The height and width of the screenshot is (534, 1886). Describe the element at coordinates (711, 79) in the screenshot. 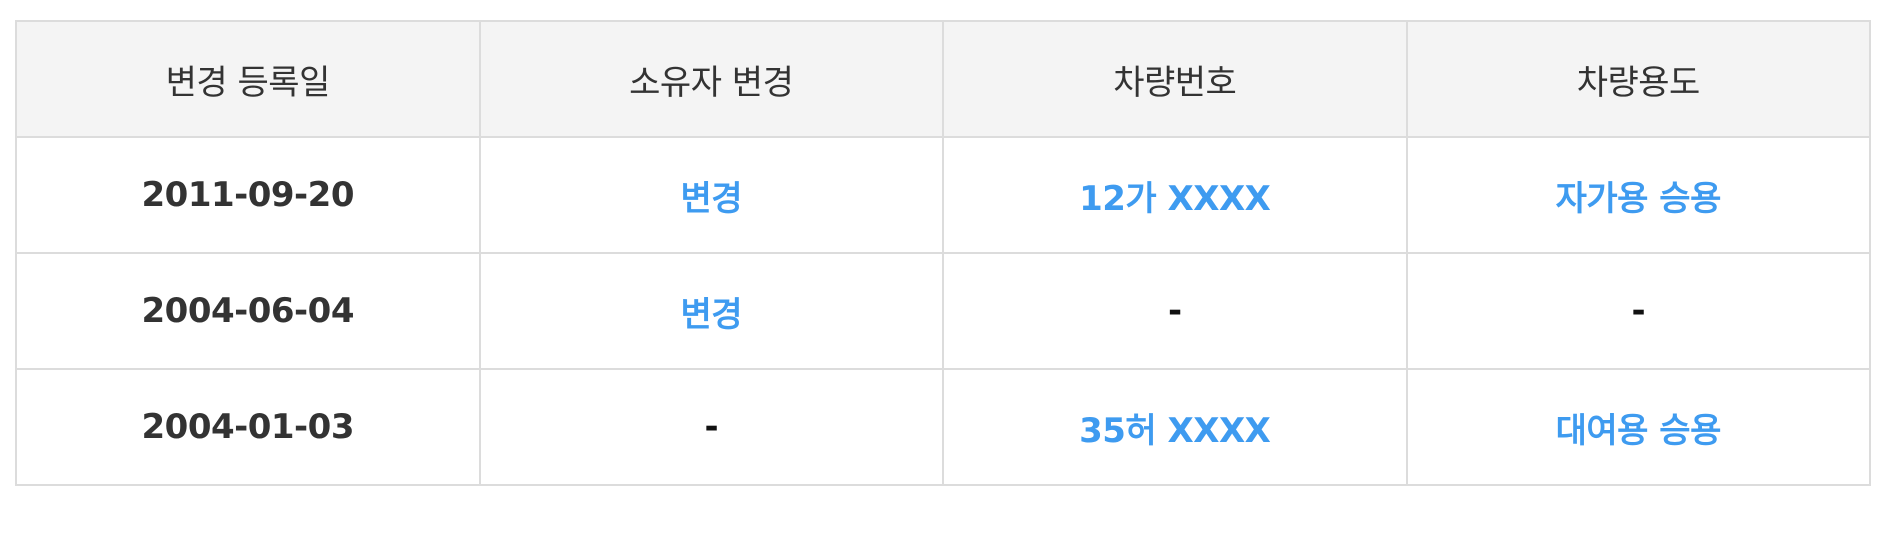

I see `header-owner-change: 소유자 변경` at that location.